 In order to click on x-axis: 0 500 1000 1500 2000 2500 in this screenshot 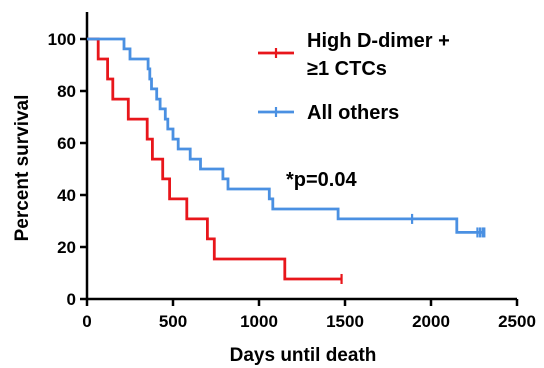, I will do `click(309, 314)`.